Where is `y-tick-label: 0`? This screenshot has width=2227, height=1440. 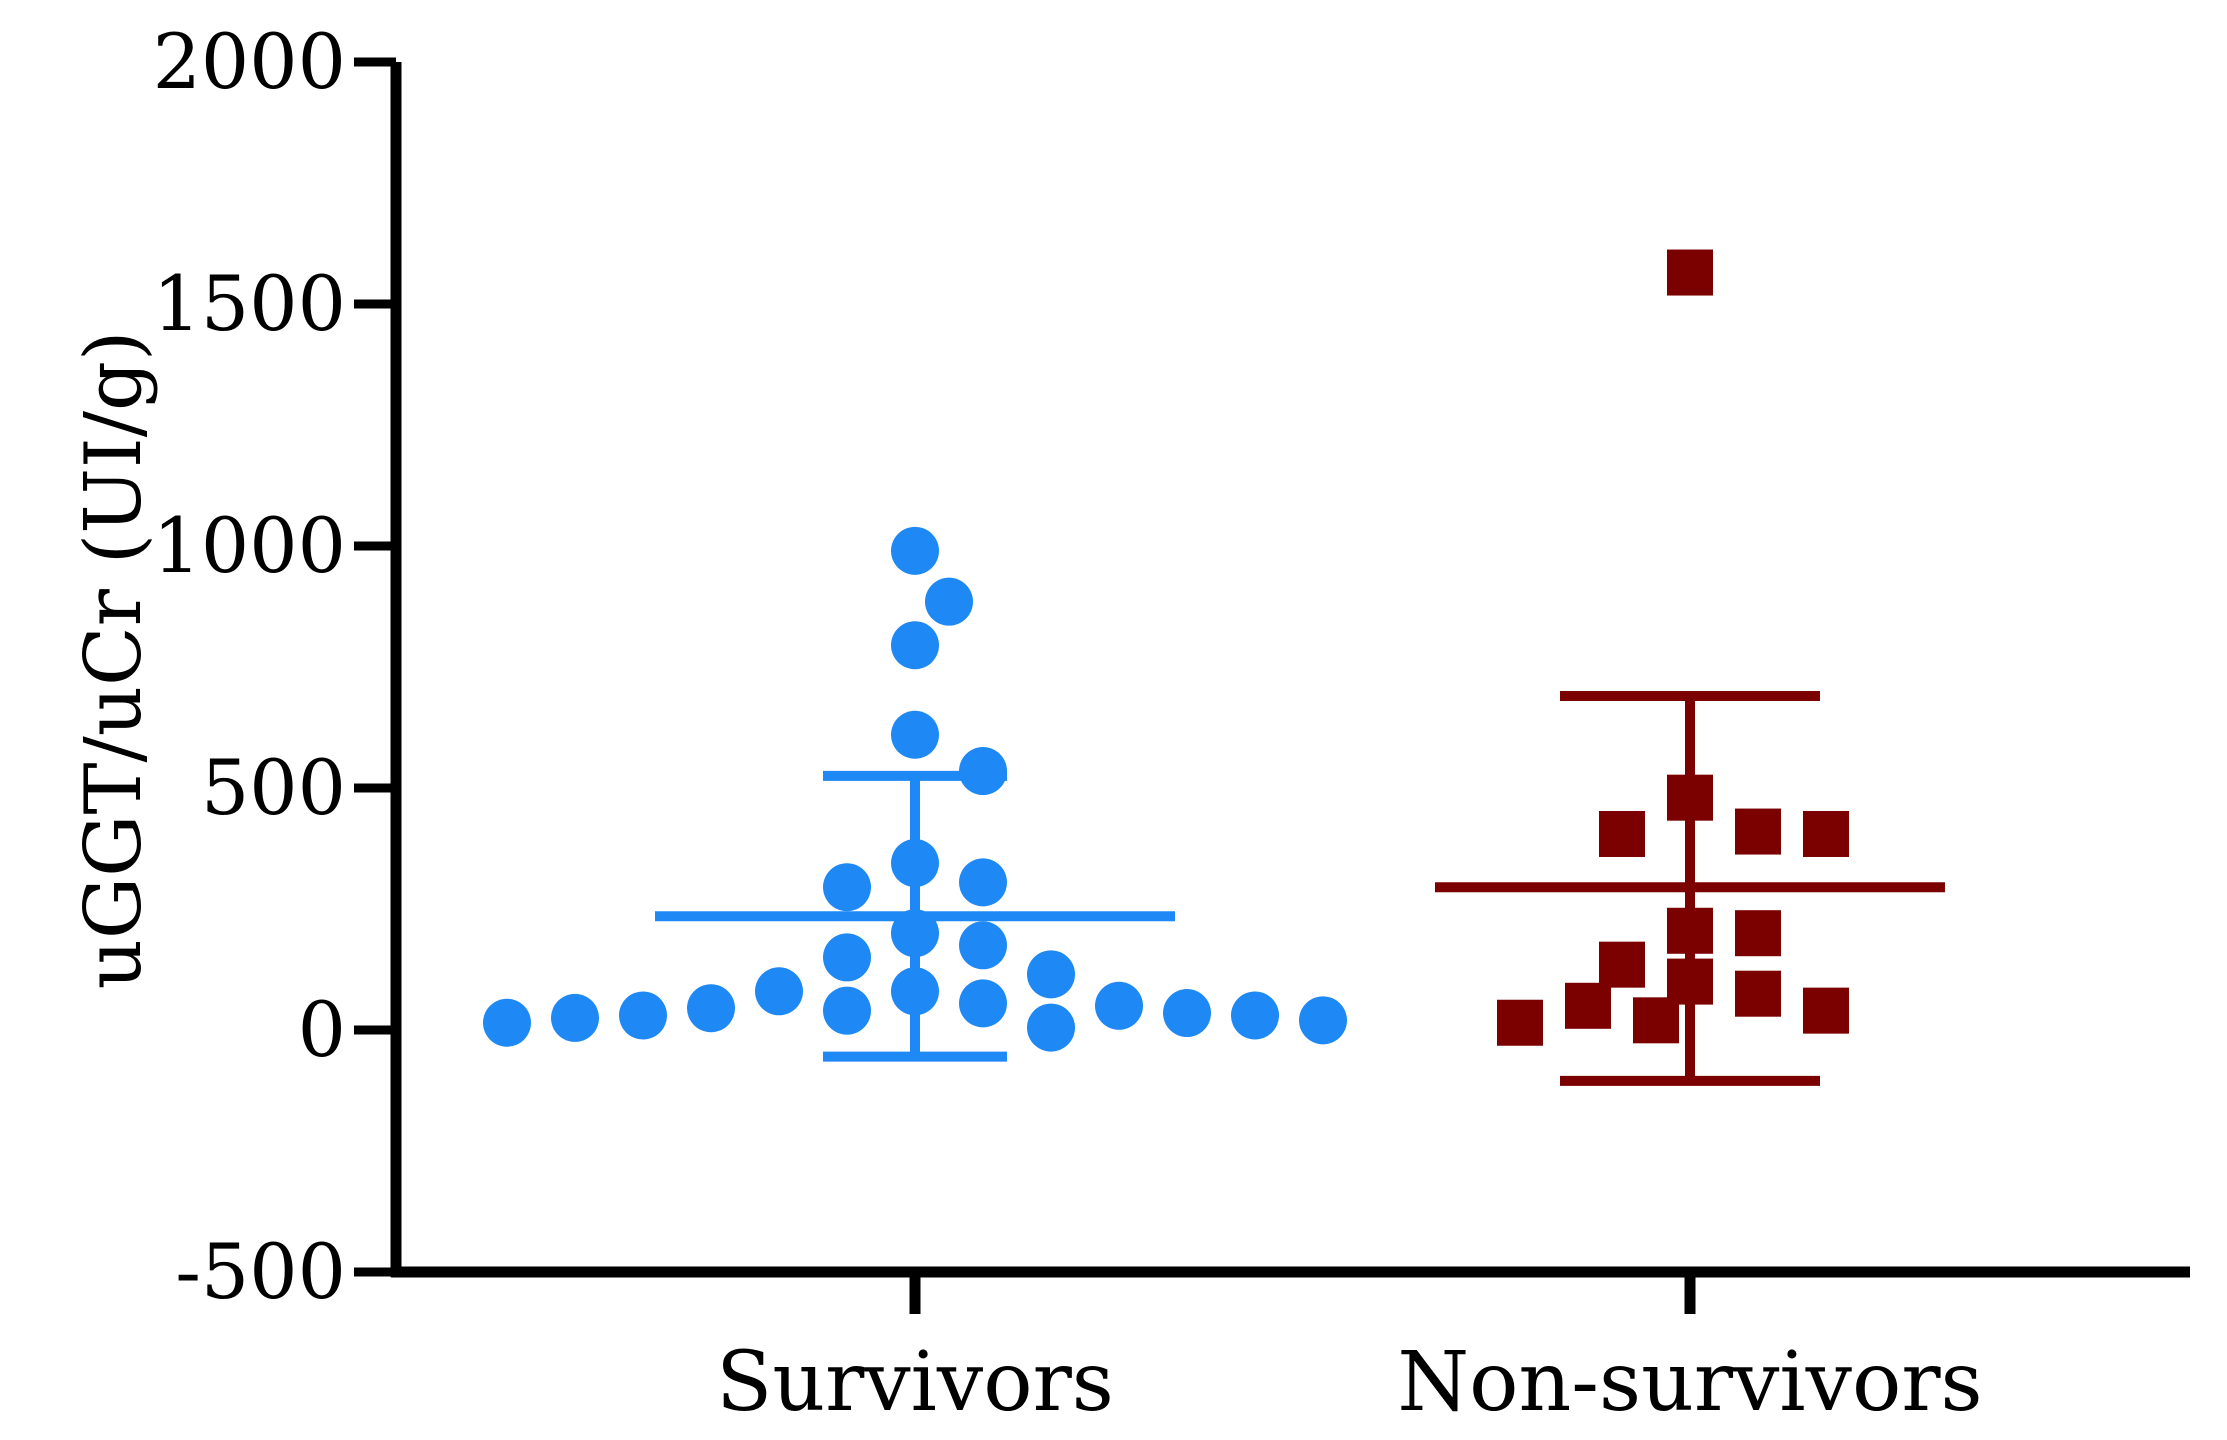 y-tick-label: 0 is located at coordinates (322, 1029).